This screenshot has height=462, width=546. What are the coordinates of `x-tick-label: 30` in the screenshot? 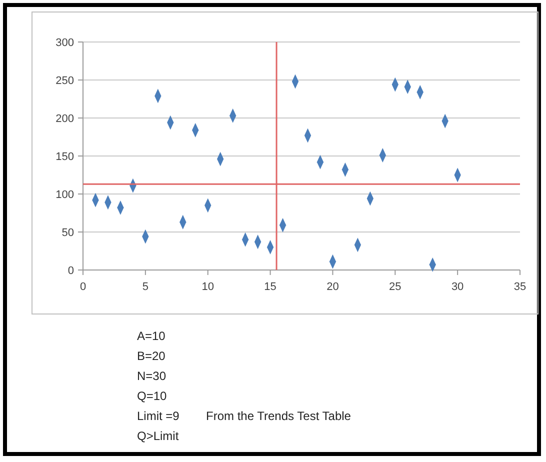 It's located at (457, 287).